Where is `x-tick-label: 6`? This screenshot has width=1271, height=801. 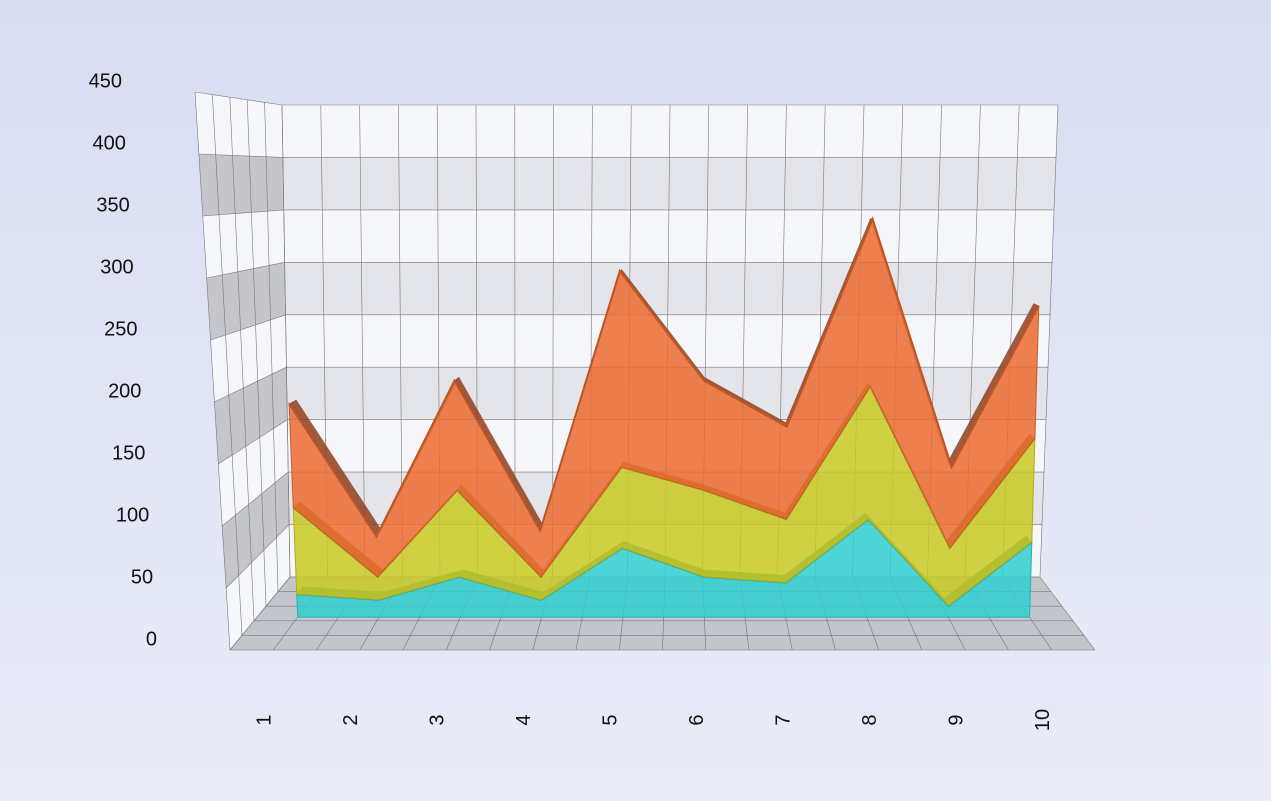
x-tick-label: 6 is located at coordinates (697, 719).